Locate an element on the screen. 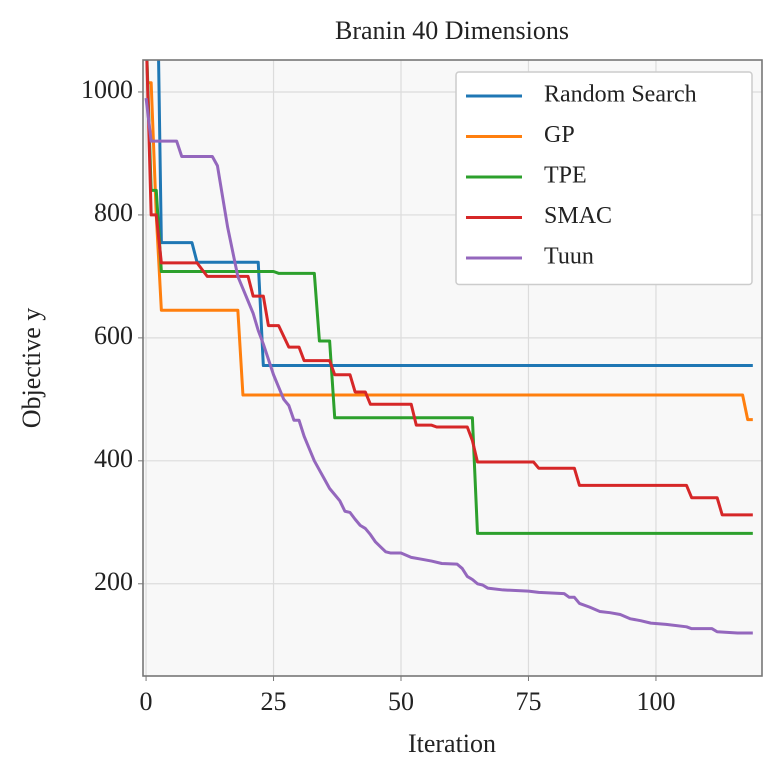 This screenshot has width=782, height=782. legend-label: GP is located at coordinates (559, 135).